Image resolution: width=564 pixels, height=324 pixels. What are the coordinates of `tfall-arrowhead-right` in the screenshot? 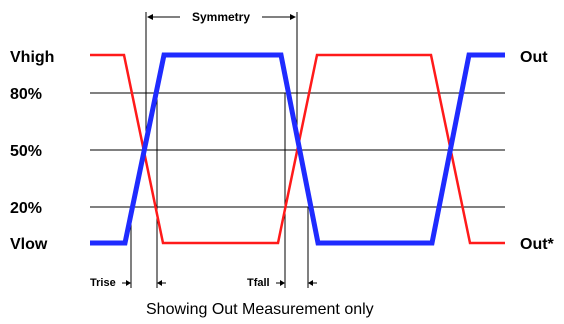 It's located at (310, 283).